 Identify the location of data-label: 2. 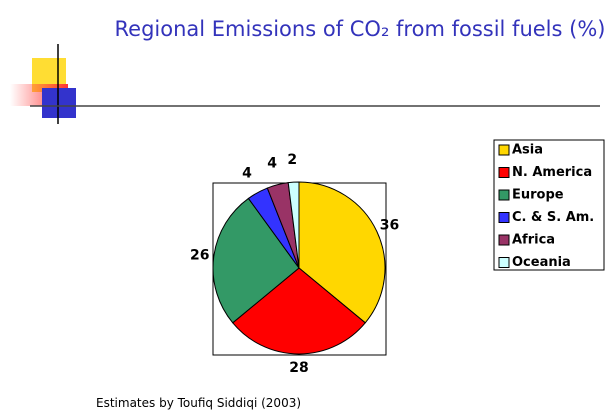
(292, 160).